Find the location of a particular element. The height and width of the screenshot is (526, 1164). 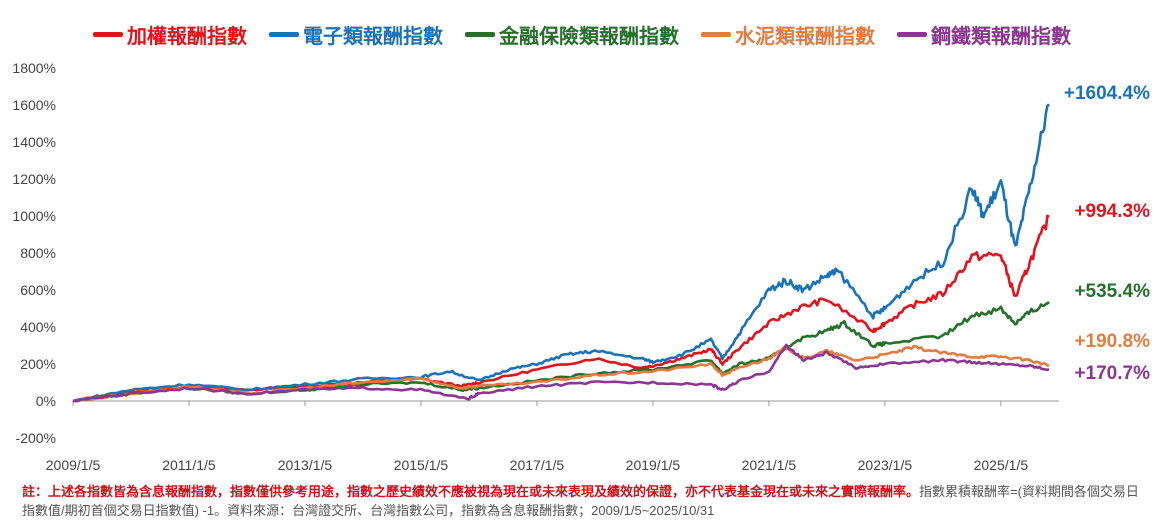

y-tick-label: 400% is located at coordinates (38, 327).